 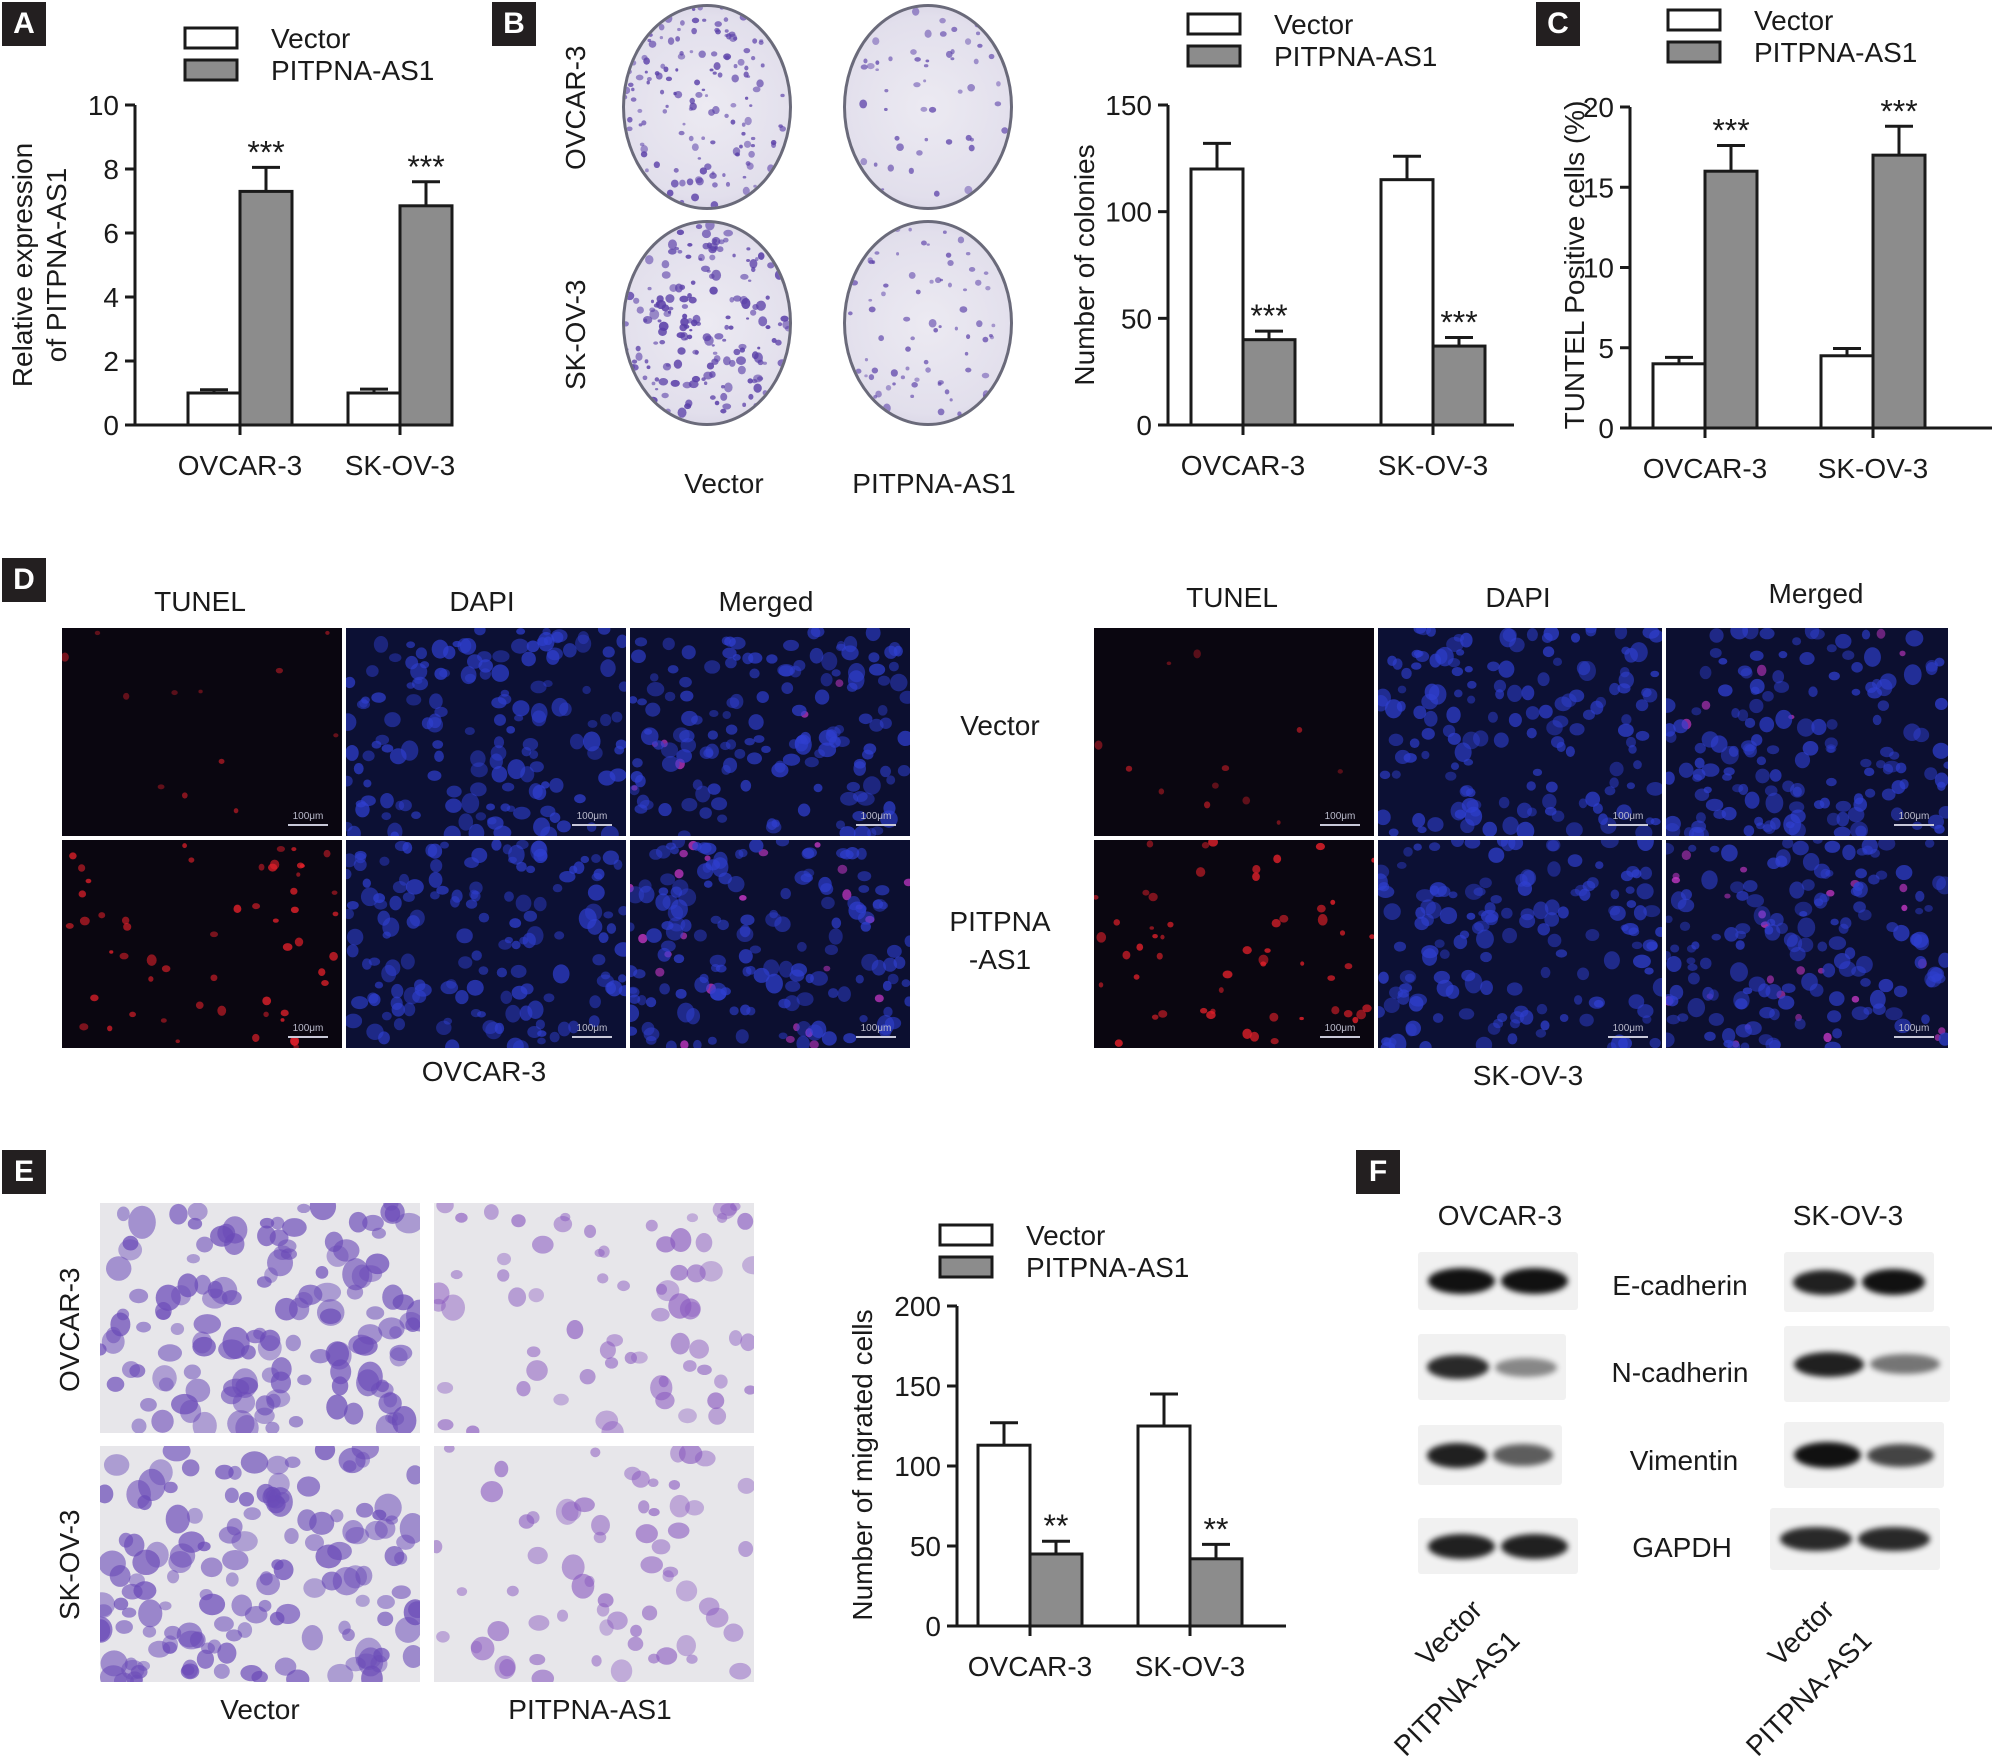 I want to click on y-tick-label-a: 0, so click(x=111, y=425).